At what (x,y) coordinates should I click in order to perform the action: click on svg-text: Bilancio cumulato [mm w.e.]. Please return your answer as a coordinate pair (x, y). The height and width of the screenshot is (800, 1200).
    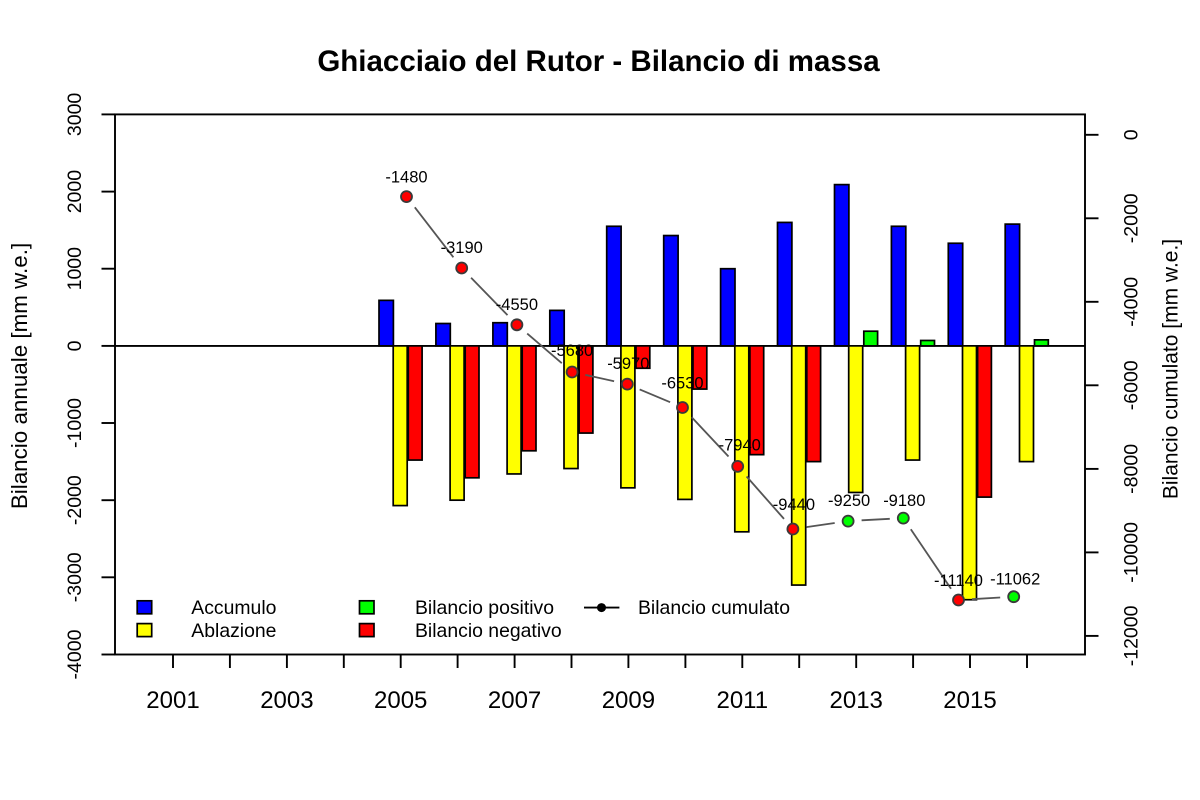
    Looking at the image, I should click on (1171, 369).